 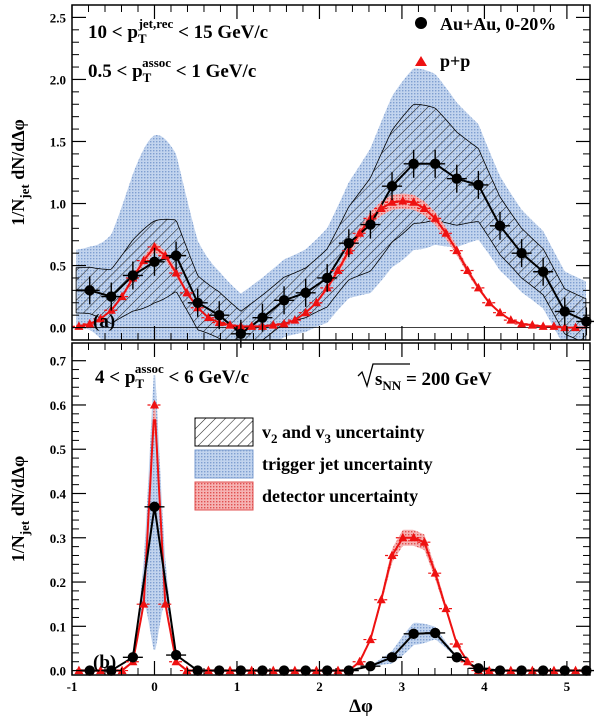 What do you see at coordinates (58, 204) in the screenshot?
I see `y-tick-label: 1.0` at bounding box center [58, 204].